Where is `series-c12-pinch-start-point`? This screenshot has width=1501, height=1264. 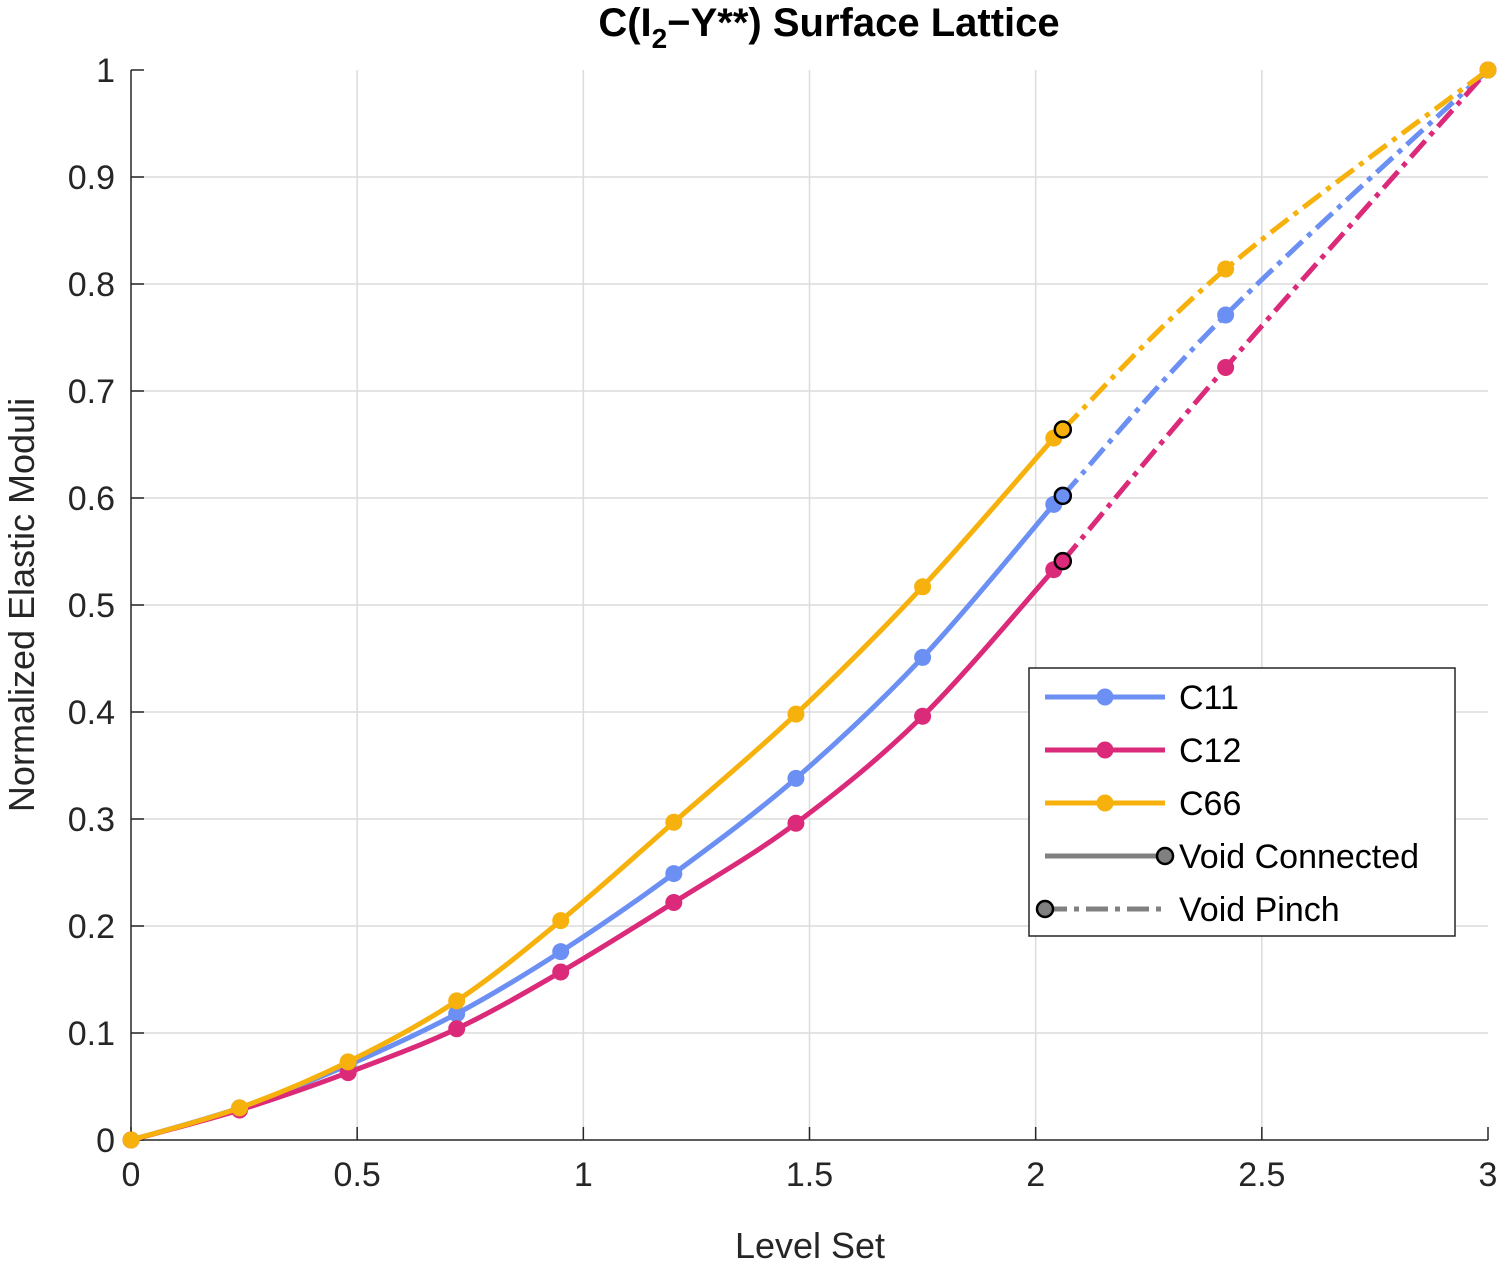 series-c12-pinch-start-point is located at coordinates (1063, 561).